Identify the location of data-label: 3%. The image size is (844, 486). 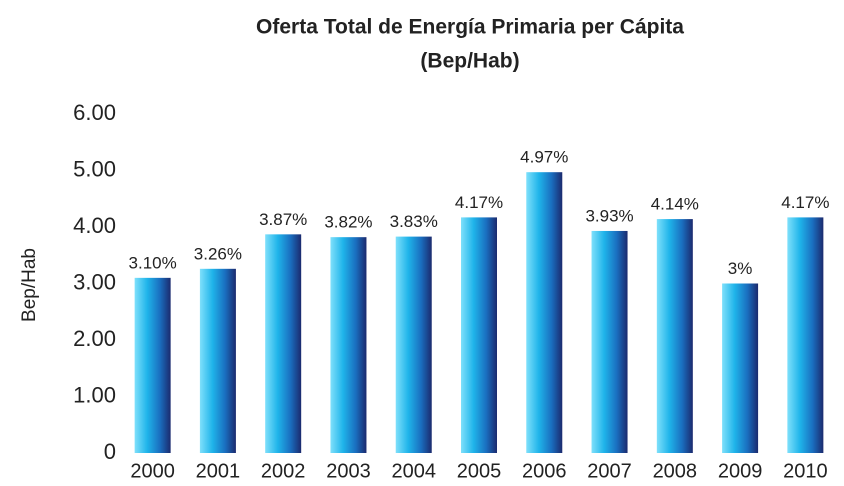
(740, 268).